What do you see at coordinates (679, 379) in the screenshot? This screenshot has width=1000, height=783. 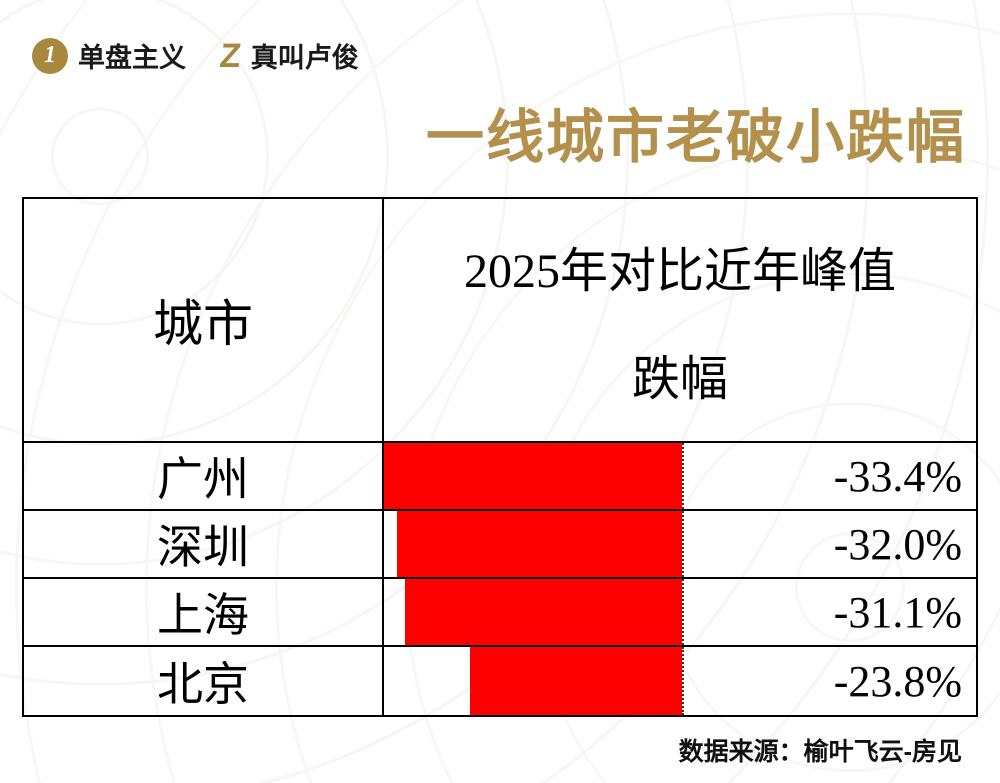 I see `value-column-header-line2: 跌幅` at bounding box center [679, 379].